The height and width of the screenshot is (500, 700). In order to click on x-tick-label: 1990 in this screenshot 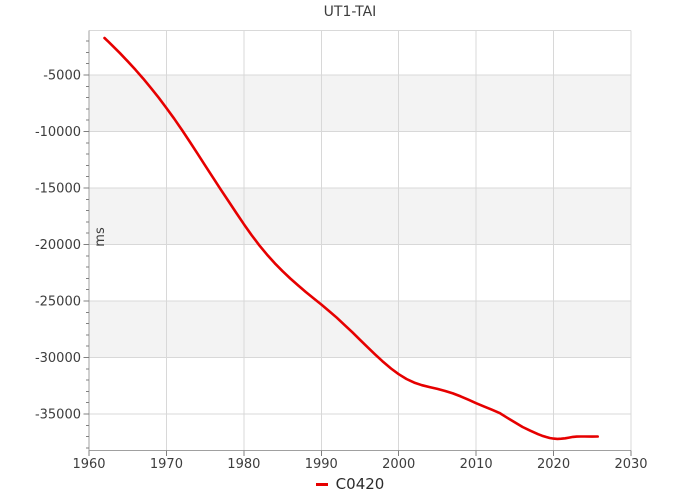, I will do `click(321, 464)`.